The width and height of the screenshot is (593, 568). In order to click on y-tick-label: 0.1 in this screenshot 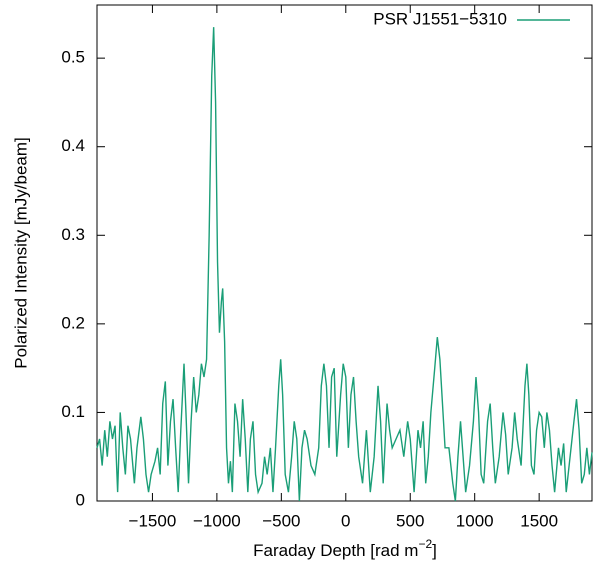, I will do `click(73, 411)`.